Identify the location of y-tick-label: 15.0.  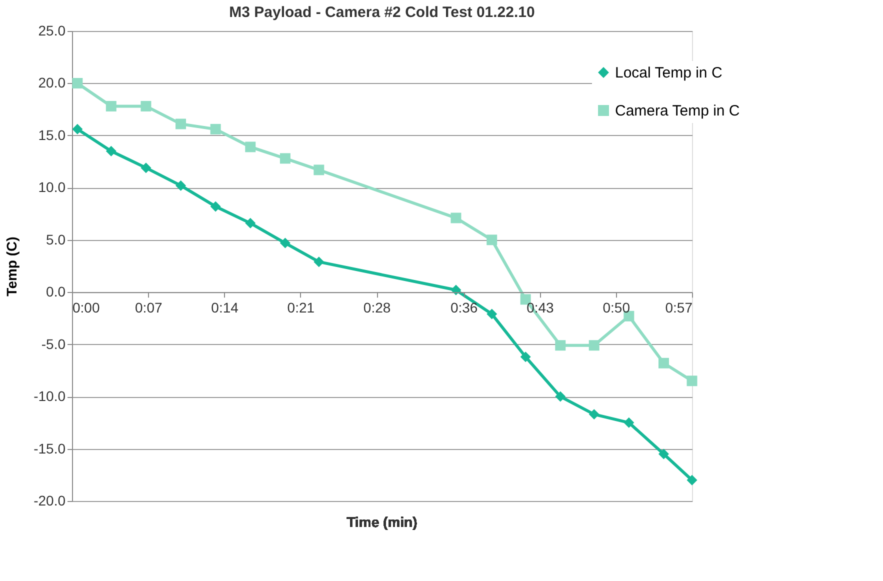
(52, 134).